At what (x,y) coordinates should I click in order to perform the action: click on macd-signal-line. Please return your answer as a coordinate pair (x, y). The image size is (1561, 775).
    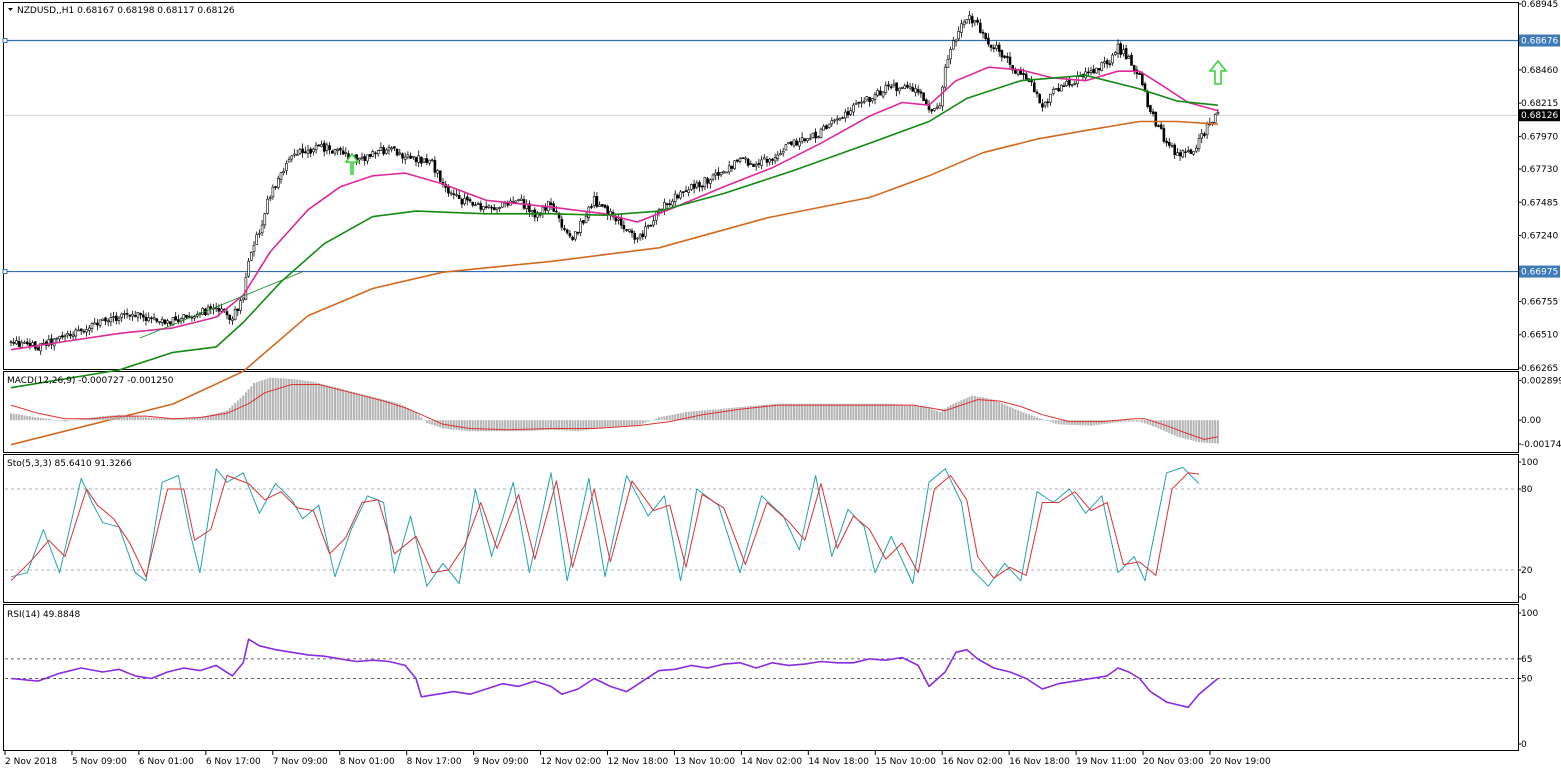
    Looking at the image, I should click on (614, 412).